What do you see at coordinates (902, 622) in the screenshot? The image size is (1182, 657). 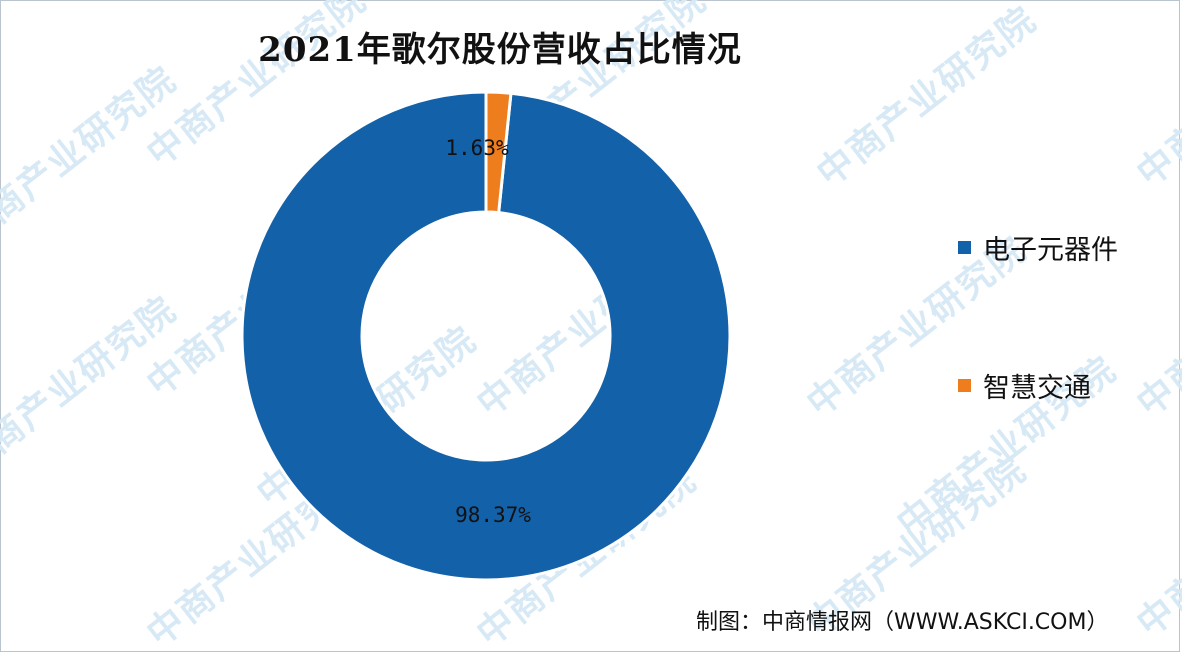 I see `source-credit: 制图：中商情报网（WWW.ASKCI.COM）` at bounding box center [902, 622].